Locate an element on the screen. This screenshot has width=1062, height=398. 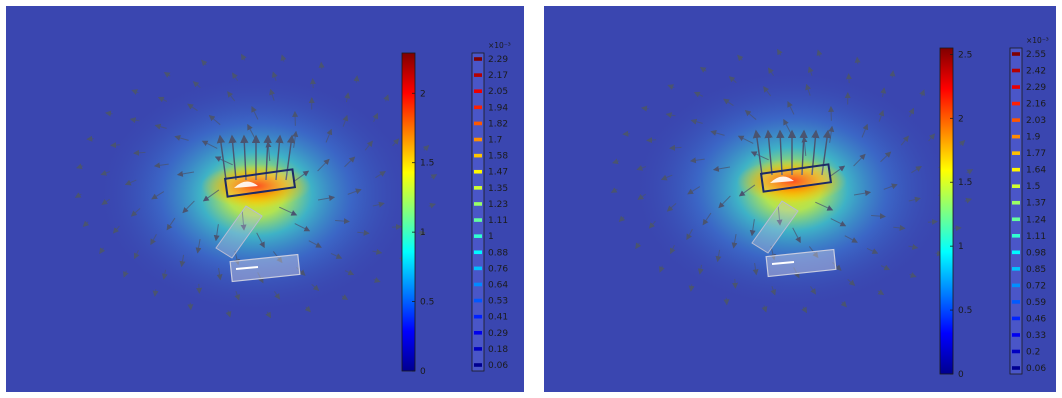
colorbar-tick-label: 2.5 is located at coordinates (965, 55).